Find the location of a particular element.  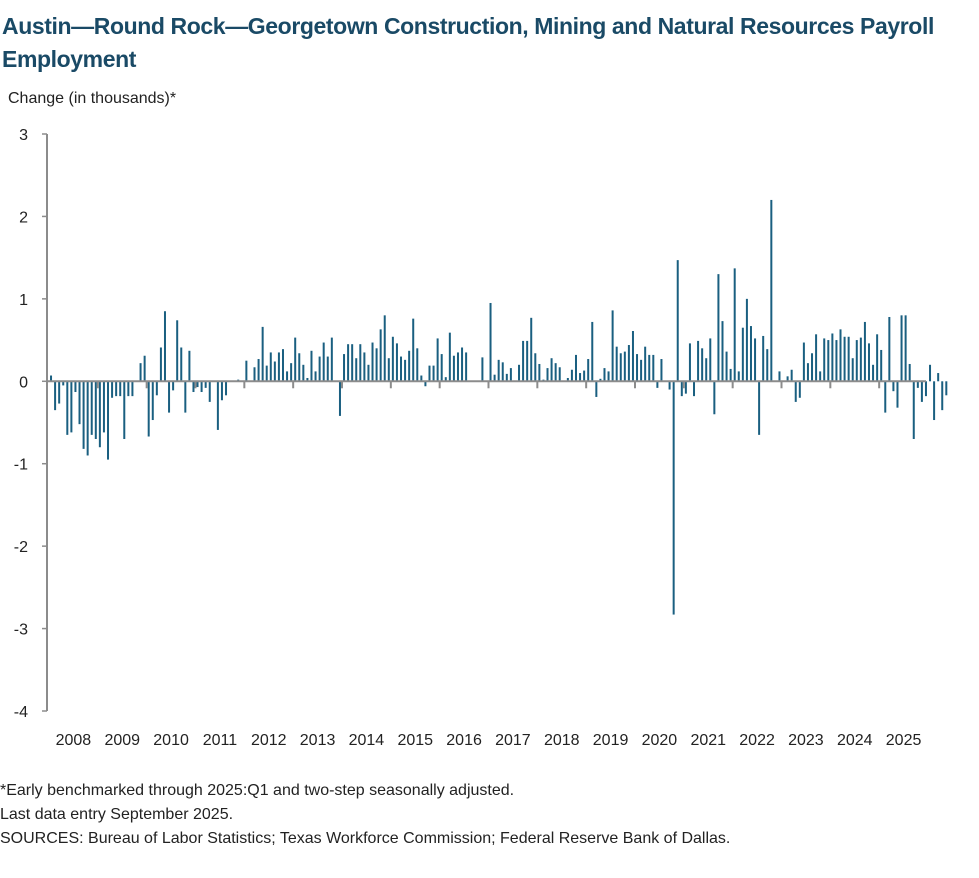

x-tick-label: 2010 is located at coordinates (171, 740).